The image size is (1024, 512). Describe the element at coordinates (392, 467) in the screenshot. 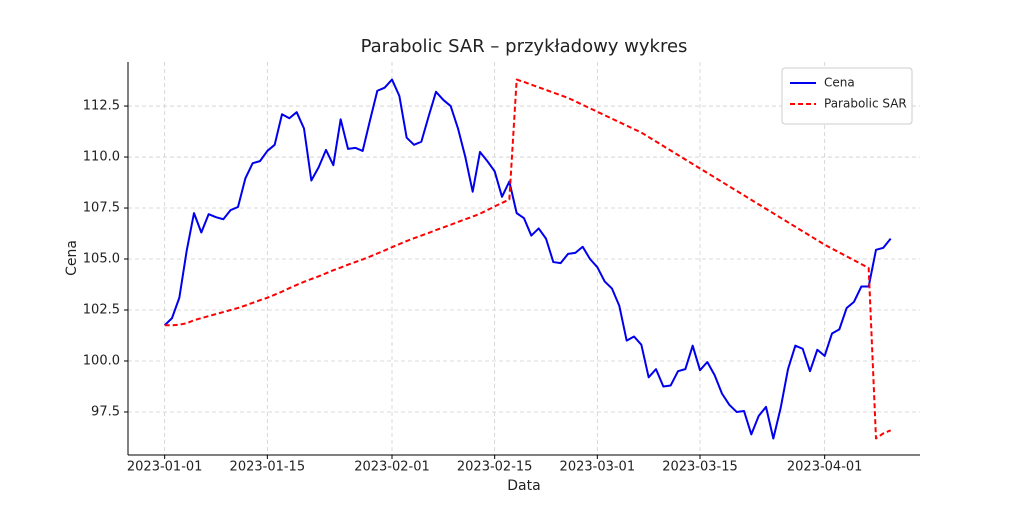

I see `x-tick-label: 2023-02-01` at that location.